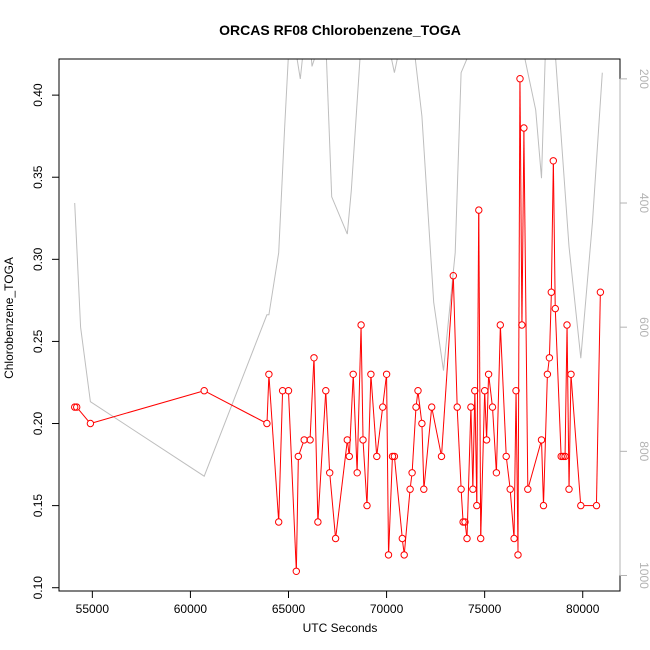 The image size is (650, 650). Describe the element at coordinates (387, 609) in the screenshot. I see `x-tick-label: 70000` at that location.